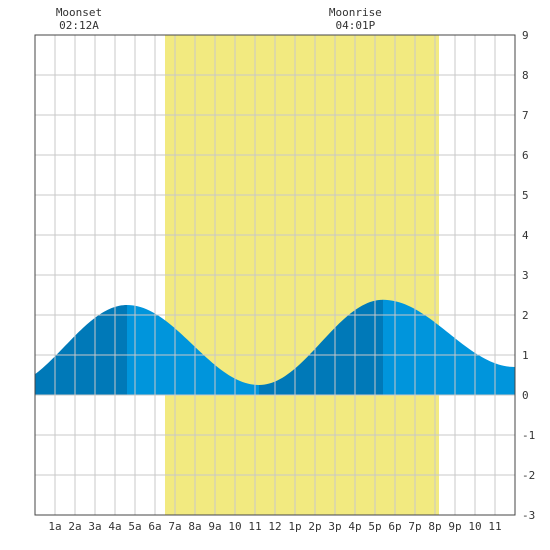 This screenshot has height=550, width=550. Describe the element at coordinates (134, 526) in the screenshot. I see `x-tick-label: 5a` at that location.